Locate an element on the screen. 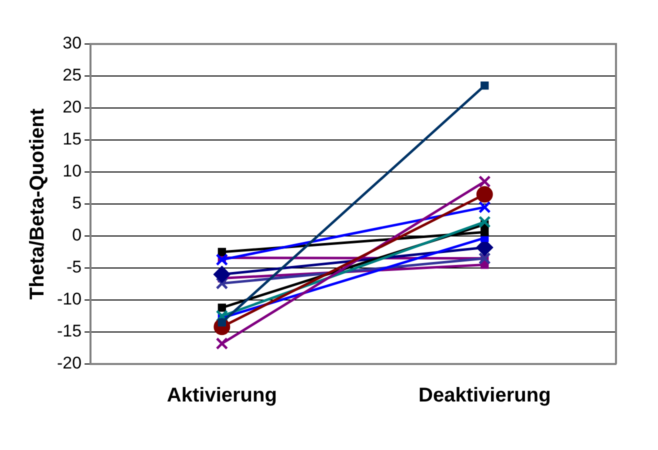  y-tick-label: 20 is located at coordinates (72, 107).